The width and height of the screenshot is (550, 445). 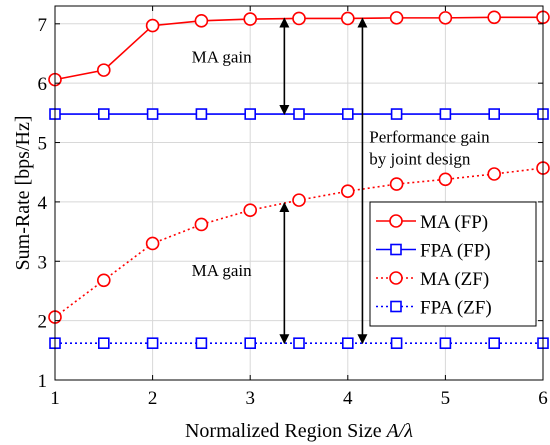 I want to click on legend-label: MA (ZF), so click(x=454, y=279).